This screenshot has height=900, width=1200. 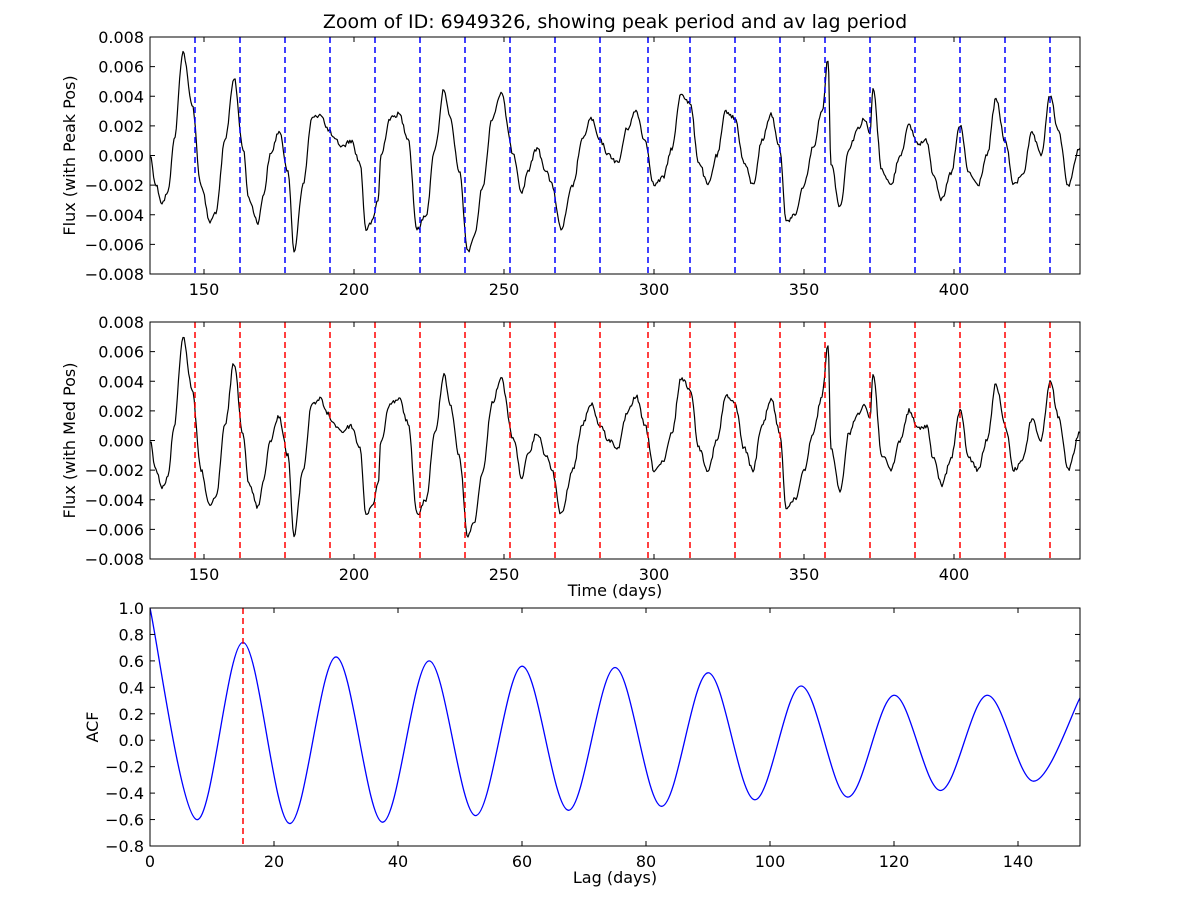 What do you see at coordinates (124, 846) in the screenshot?
I see `y-tick-label: −0.8` at bounding box center [124, 846].